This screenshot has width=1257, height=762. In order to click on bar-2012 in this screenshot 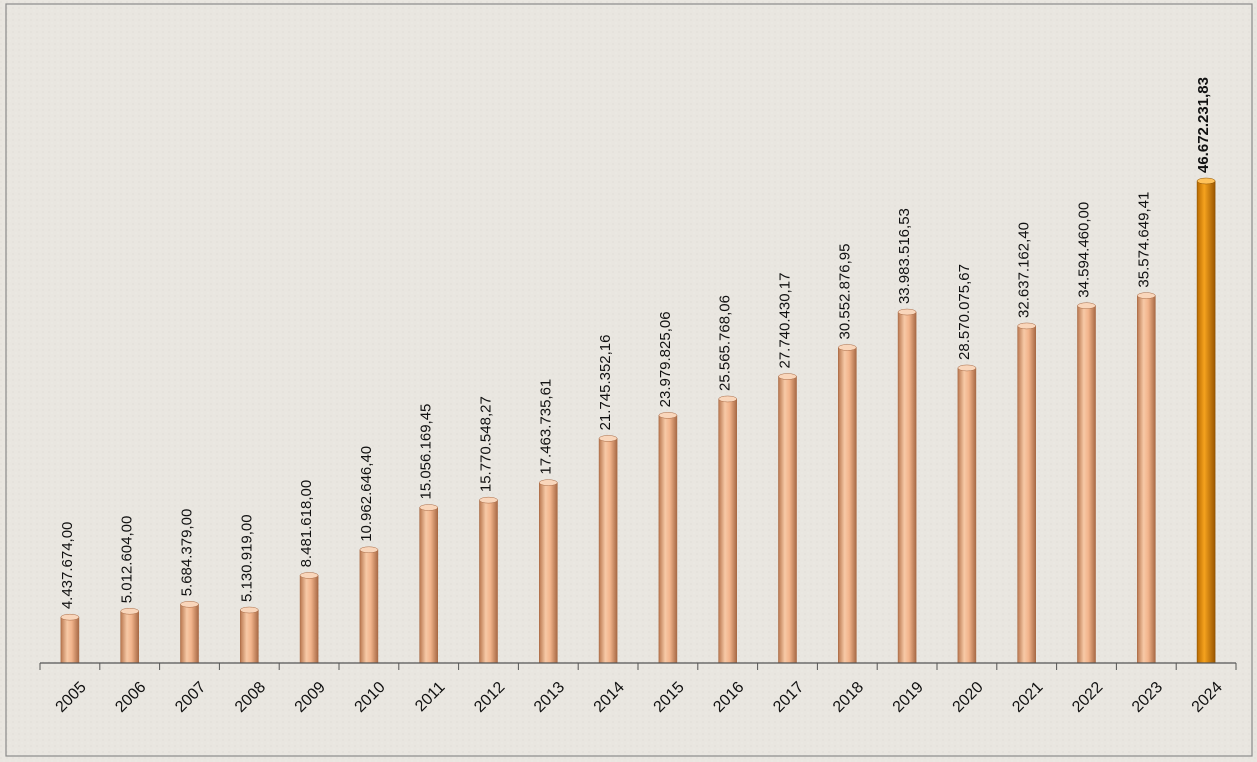, I will do `click(488, 581)`.